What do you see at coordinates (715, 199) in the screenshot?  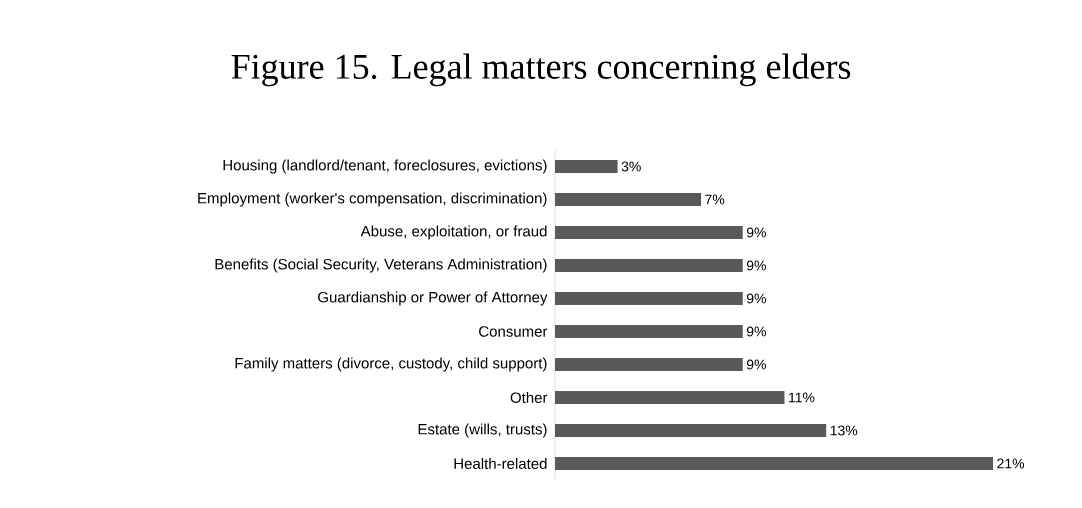 I see `data-label: 7%` at bounding box center [715, 199].